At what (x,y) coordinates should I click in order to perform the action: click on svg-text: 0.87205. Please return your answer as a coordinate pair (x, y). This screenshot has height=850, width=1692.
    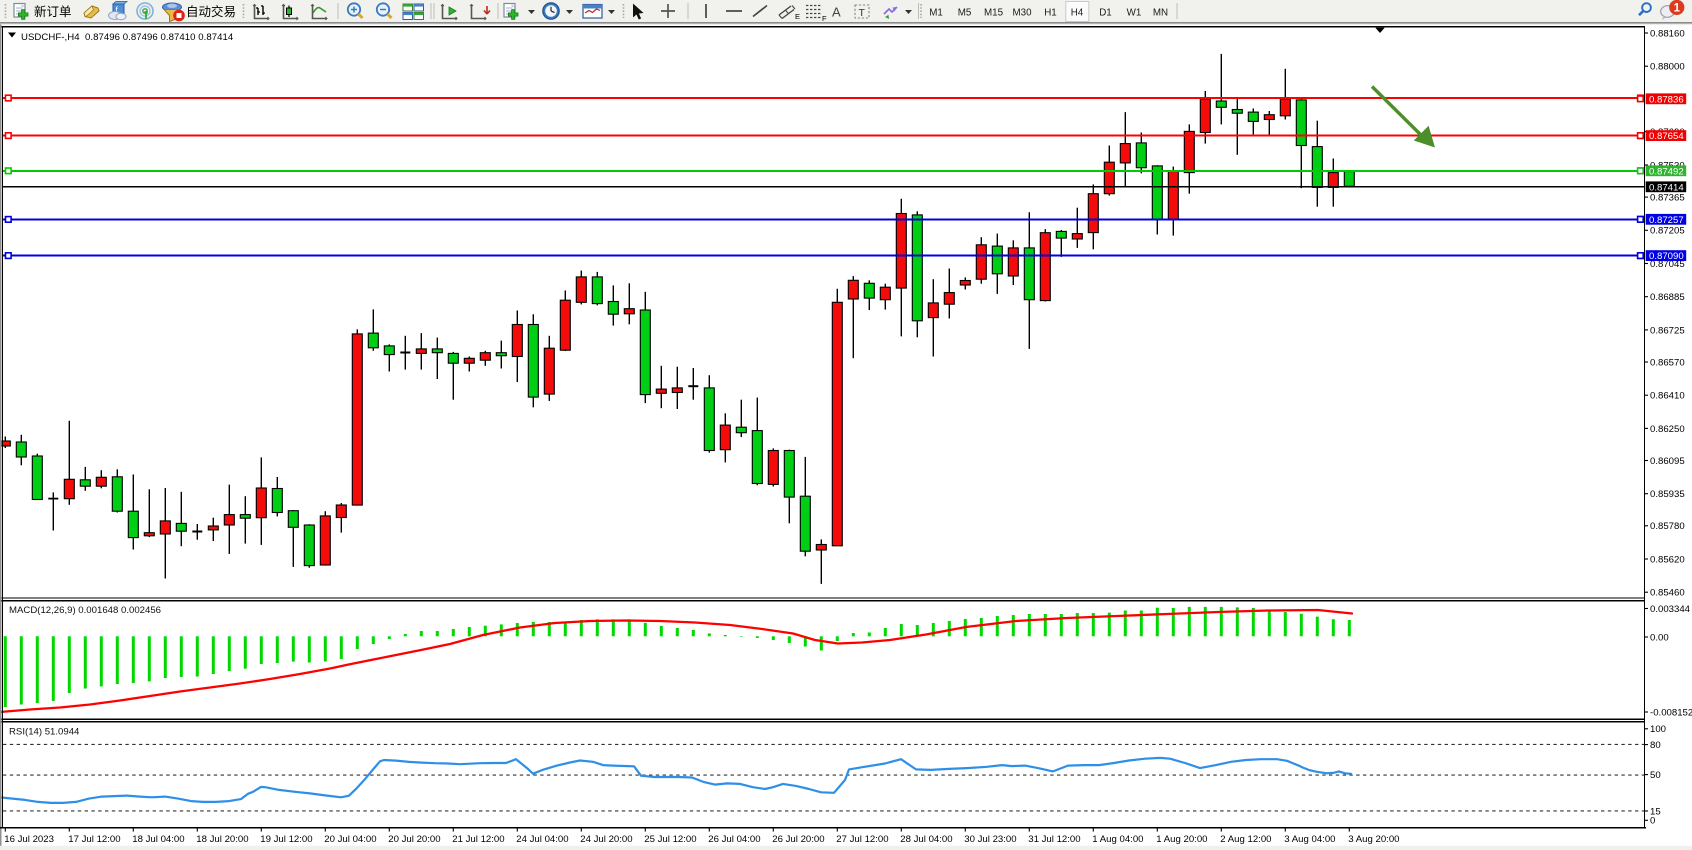
    Looking at the image, I should click on (1667, 231).